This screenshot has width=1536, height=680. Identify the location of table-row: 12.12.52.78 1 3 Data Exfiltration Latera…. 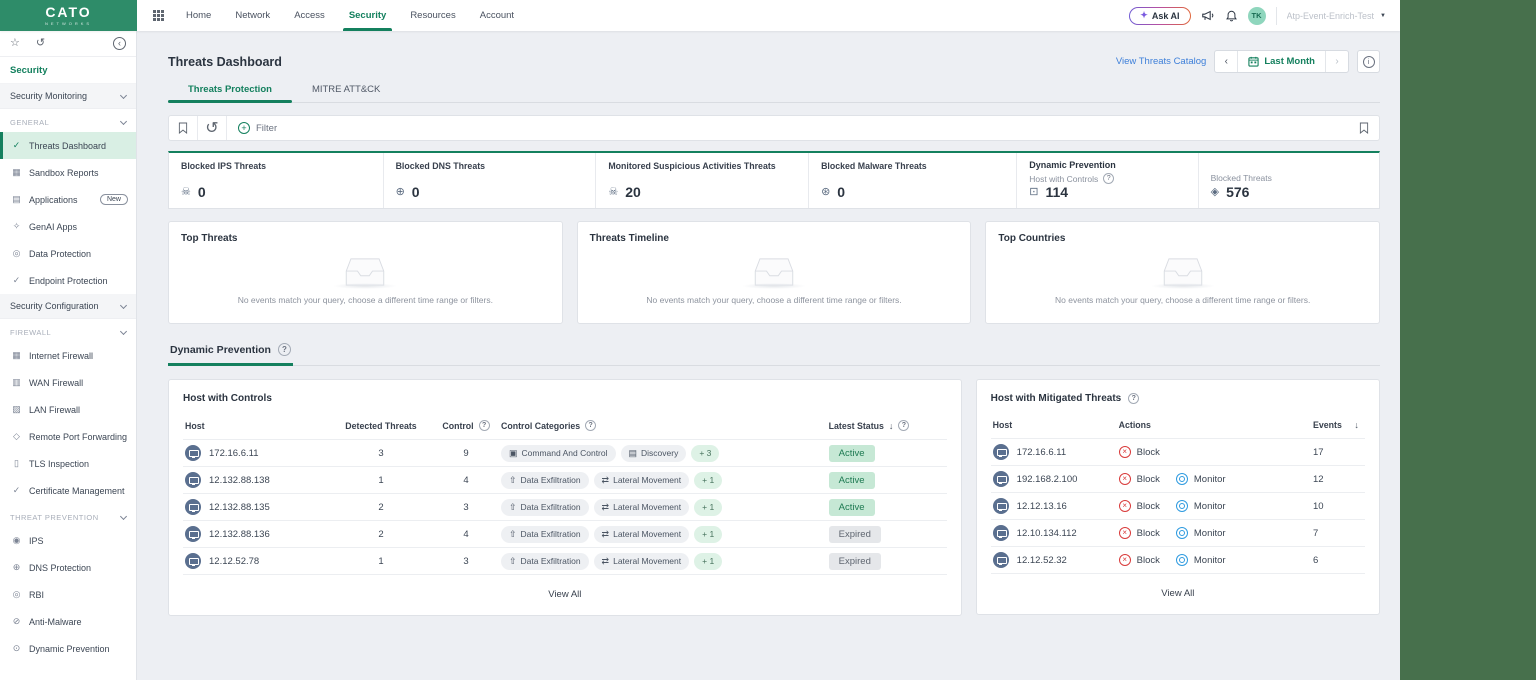
(565, 560).